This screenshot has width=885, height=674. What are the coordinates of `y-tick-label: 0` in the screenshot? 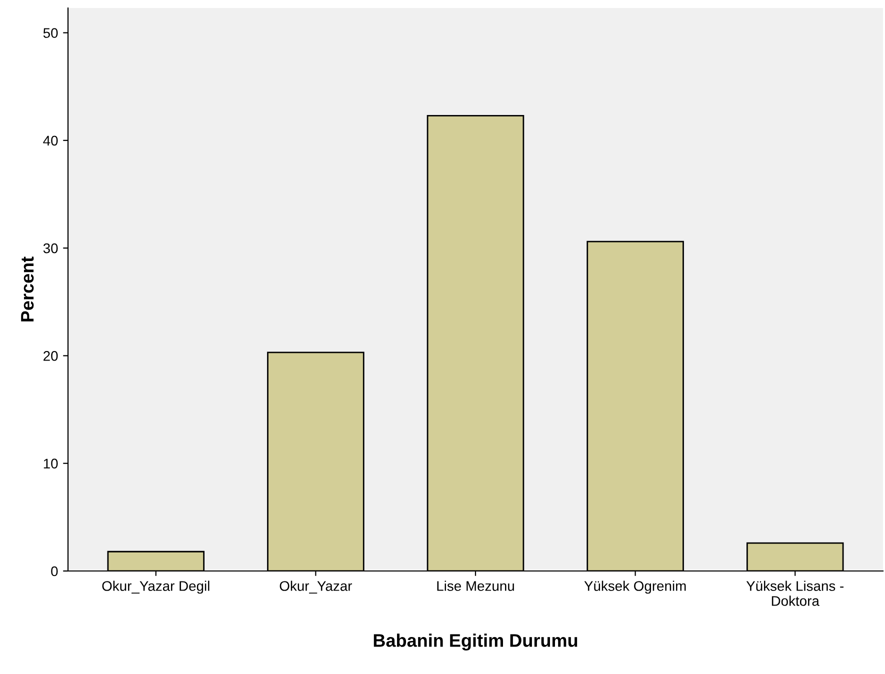 It's located at (54, 571).